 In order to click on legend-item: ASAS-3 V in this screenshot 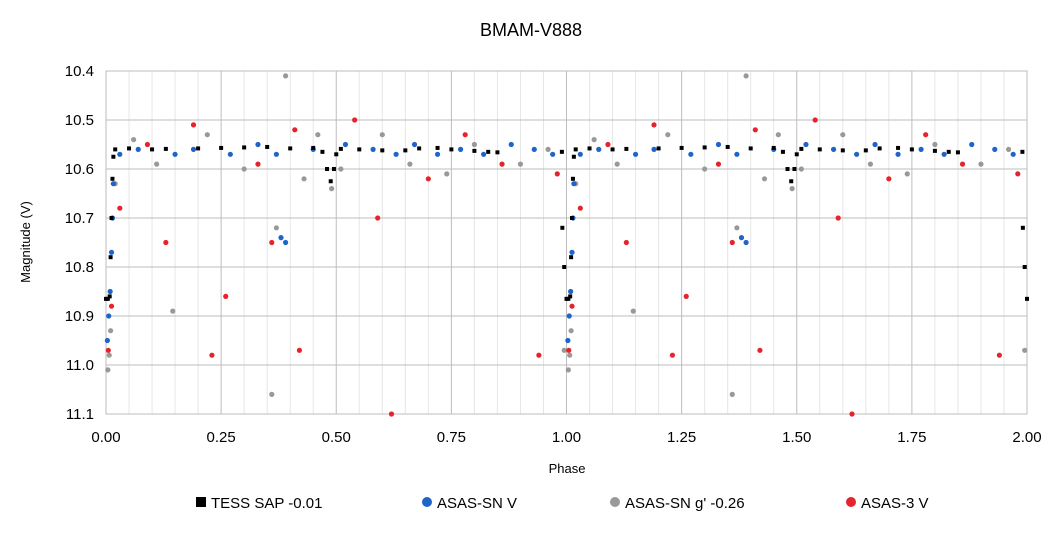, I will do `click(887, 503)`.